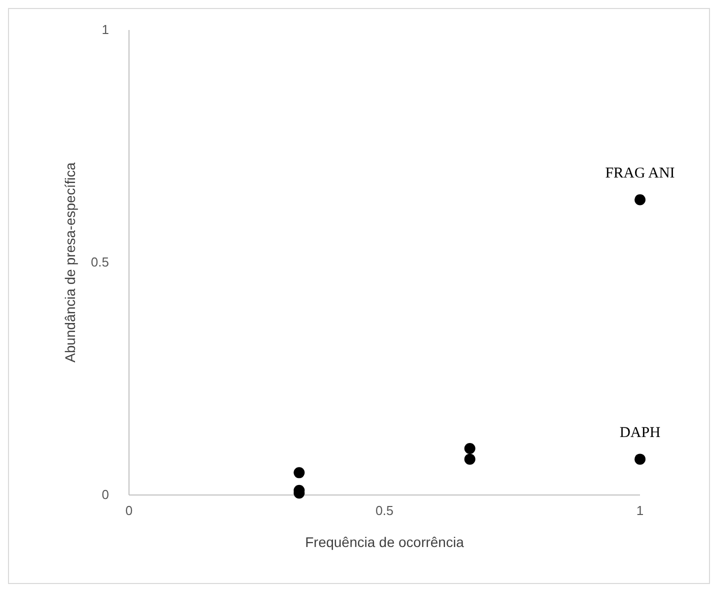  What do you see at coordinates (129, 510) in the screenshot?
I see `x-tick-label: 0` at bounding box center [129, 510].